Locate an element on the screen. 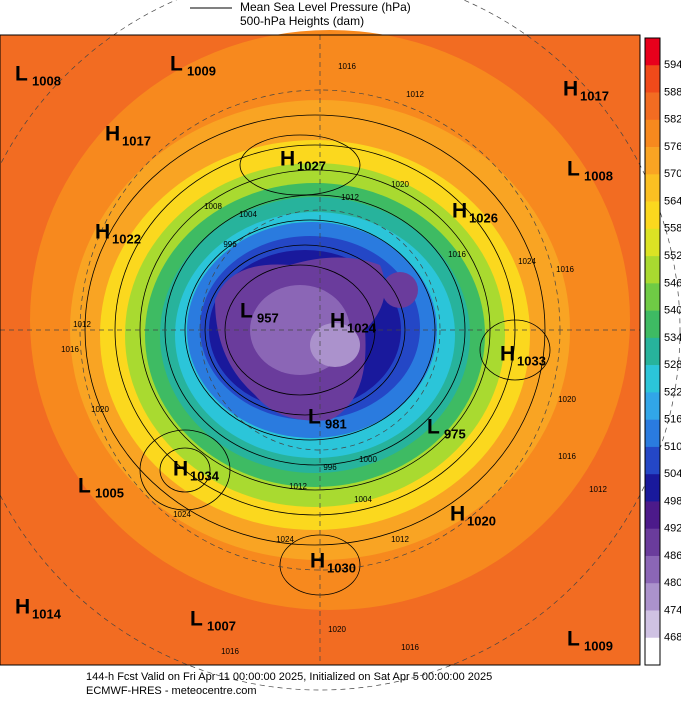  legend-text: 500-hPa Heights (dam) is located at coordinates (302, 21).